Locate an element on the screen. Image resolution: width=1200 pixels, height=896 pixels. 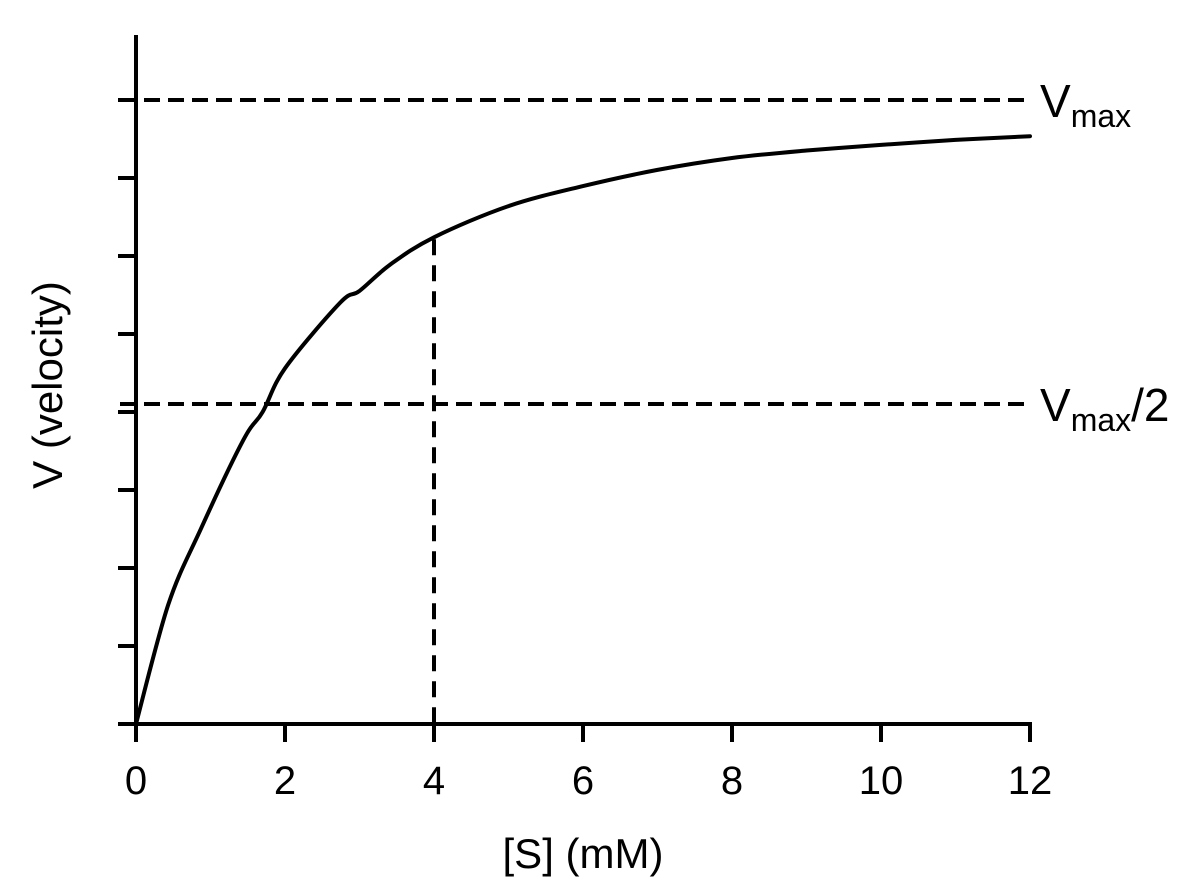
x-tick-label: 6 is located at coordinates (583, 781).